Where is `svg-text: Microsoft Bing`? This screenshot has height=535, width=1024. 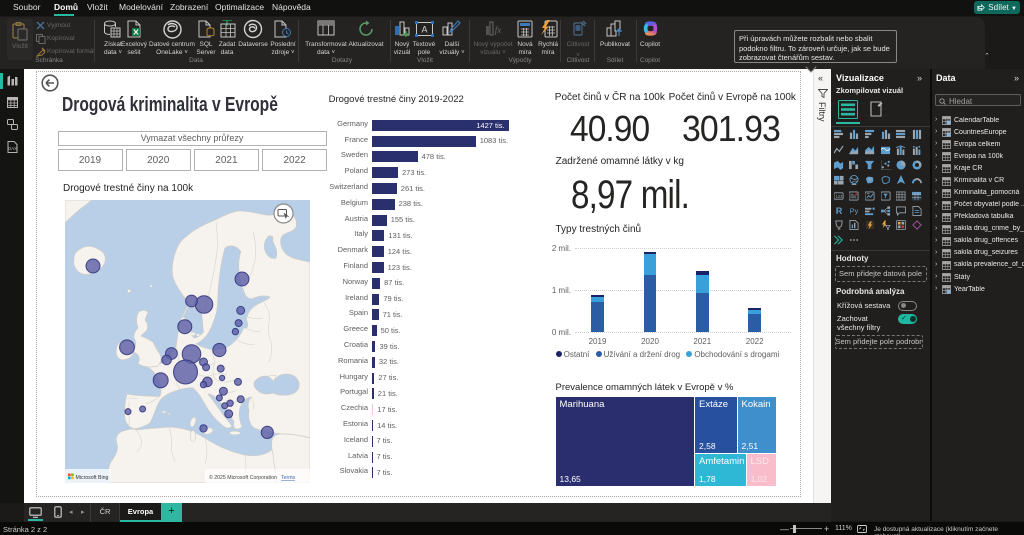
svg-text: Microsoft Bing is located at coordinates (91, 478).